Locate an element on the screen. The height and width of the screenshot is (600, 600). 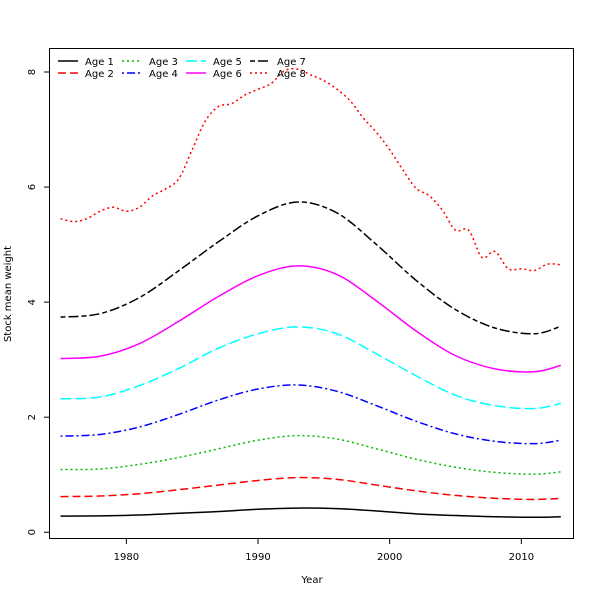
y-tick-label-0: 0 is located at coordinates (32, 532).